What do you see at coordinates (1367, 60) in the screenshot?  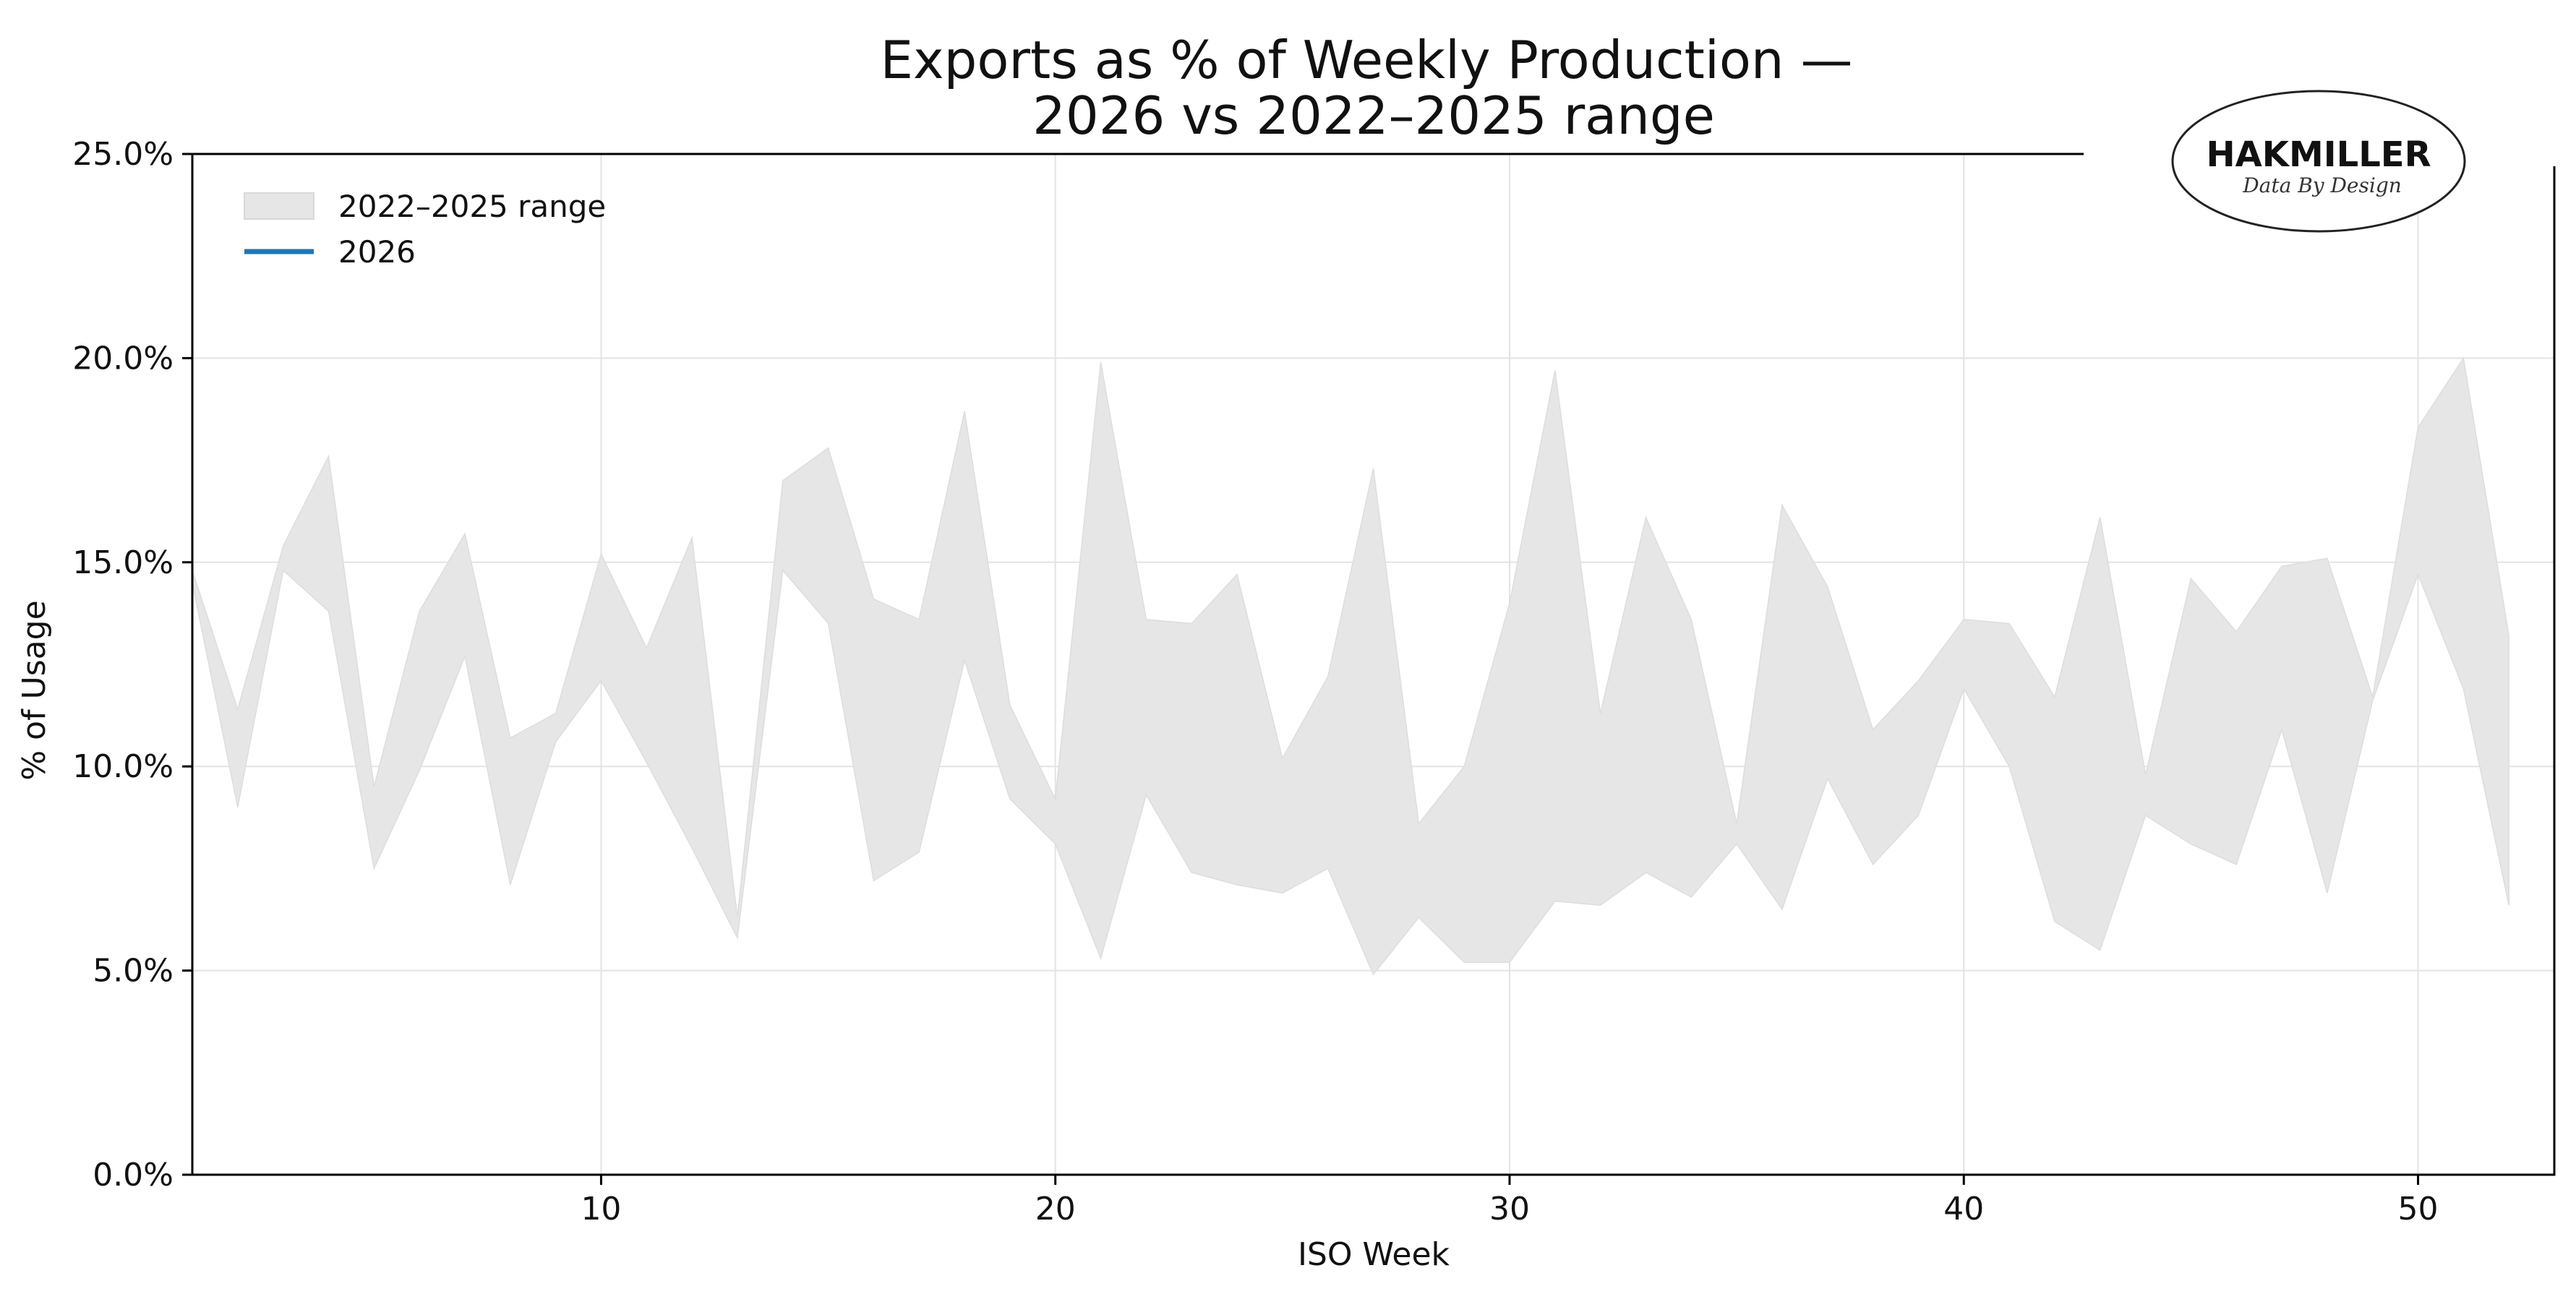 I see `chart-title-line1: Exports as % of Weekly Production —` at bounding box center [1367, 60].